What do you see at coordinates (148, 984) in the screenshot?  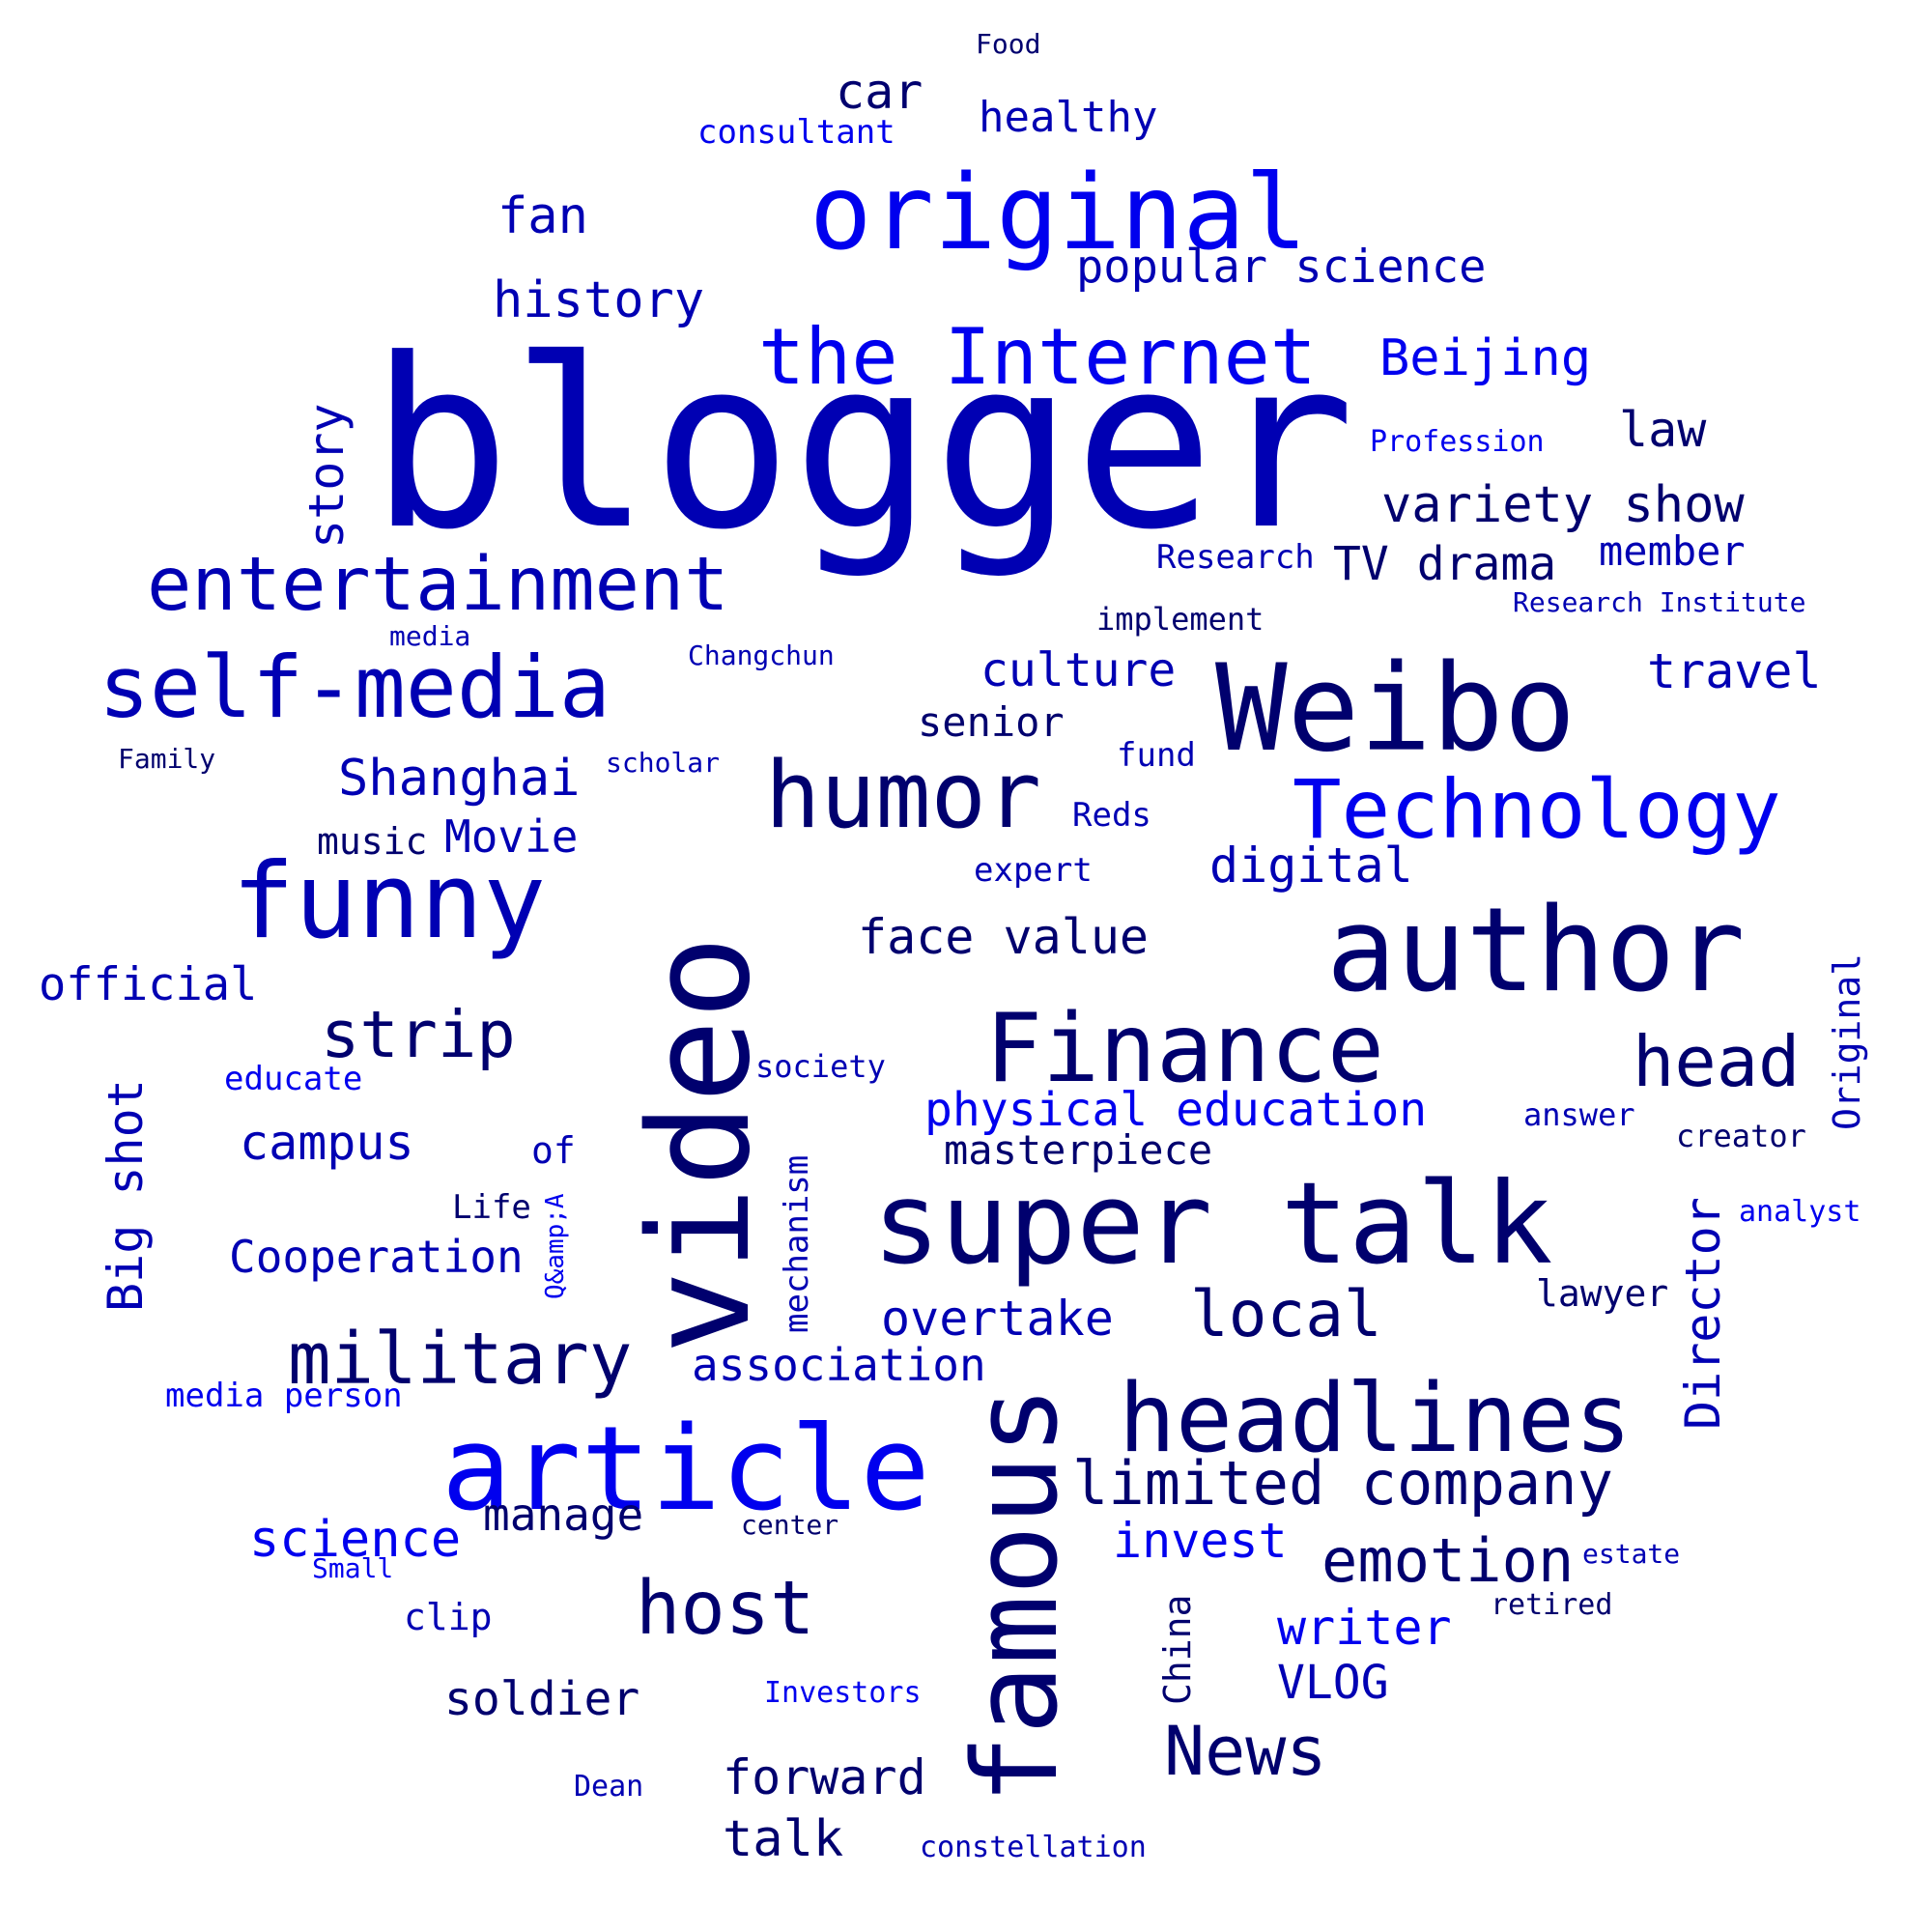 I see `word-official: official` at bounding box center [148, 984].